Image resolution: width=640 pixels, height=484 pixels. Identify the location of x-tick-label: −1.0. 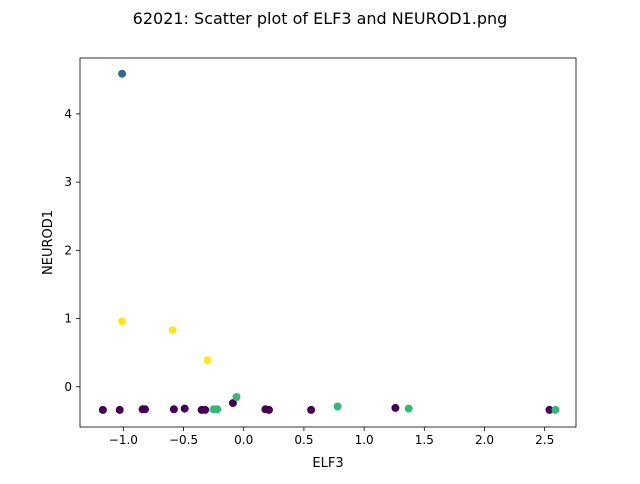
(123, 440).